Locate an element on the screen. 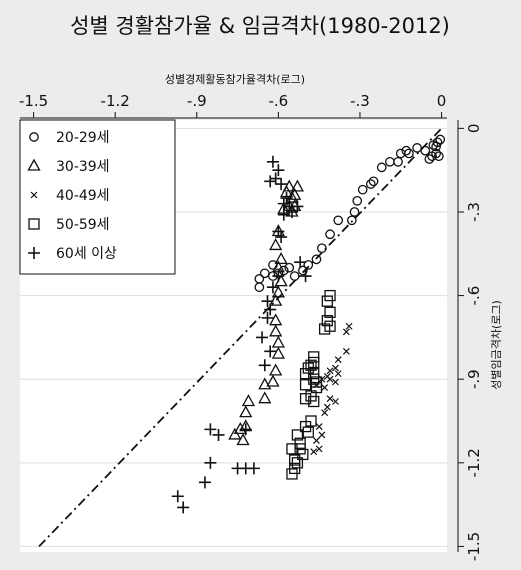  legend-label: 20-29세 is located at coordinates (83, 138).